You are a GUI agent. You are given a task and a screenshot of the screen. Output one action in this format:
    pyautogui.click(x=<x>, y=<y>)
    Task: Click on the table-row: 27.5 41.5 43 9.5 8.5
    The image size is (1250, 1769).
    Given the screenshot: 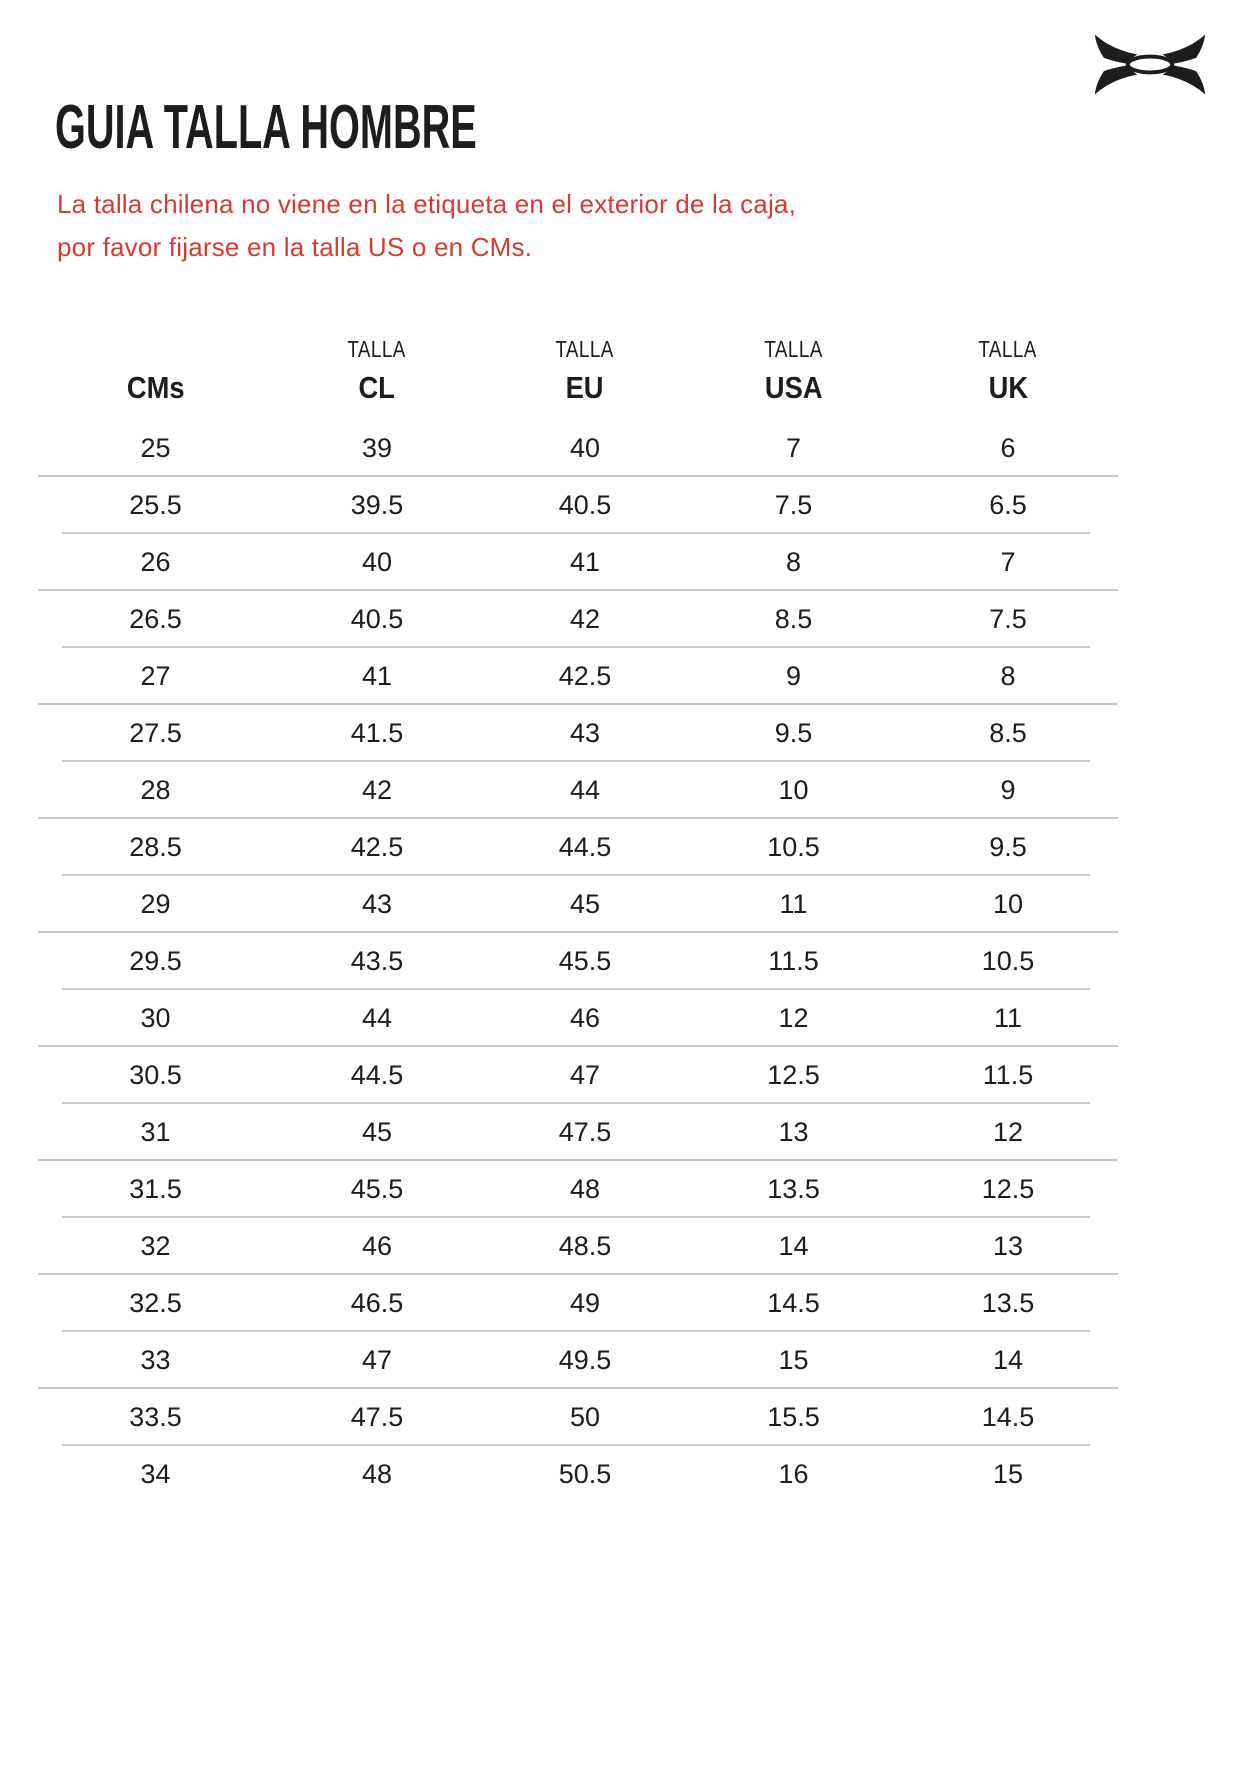 What is the action you would take?
    pyautogui.click(x=578, y=733)
    